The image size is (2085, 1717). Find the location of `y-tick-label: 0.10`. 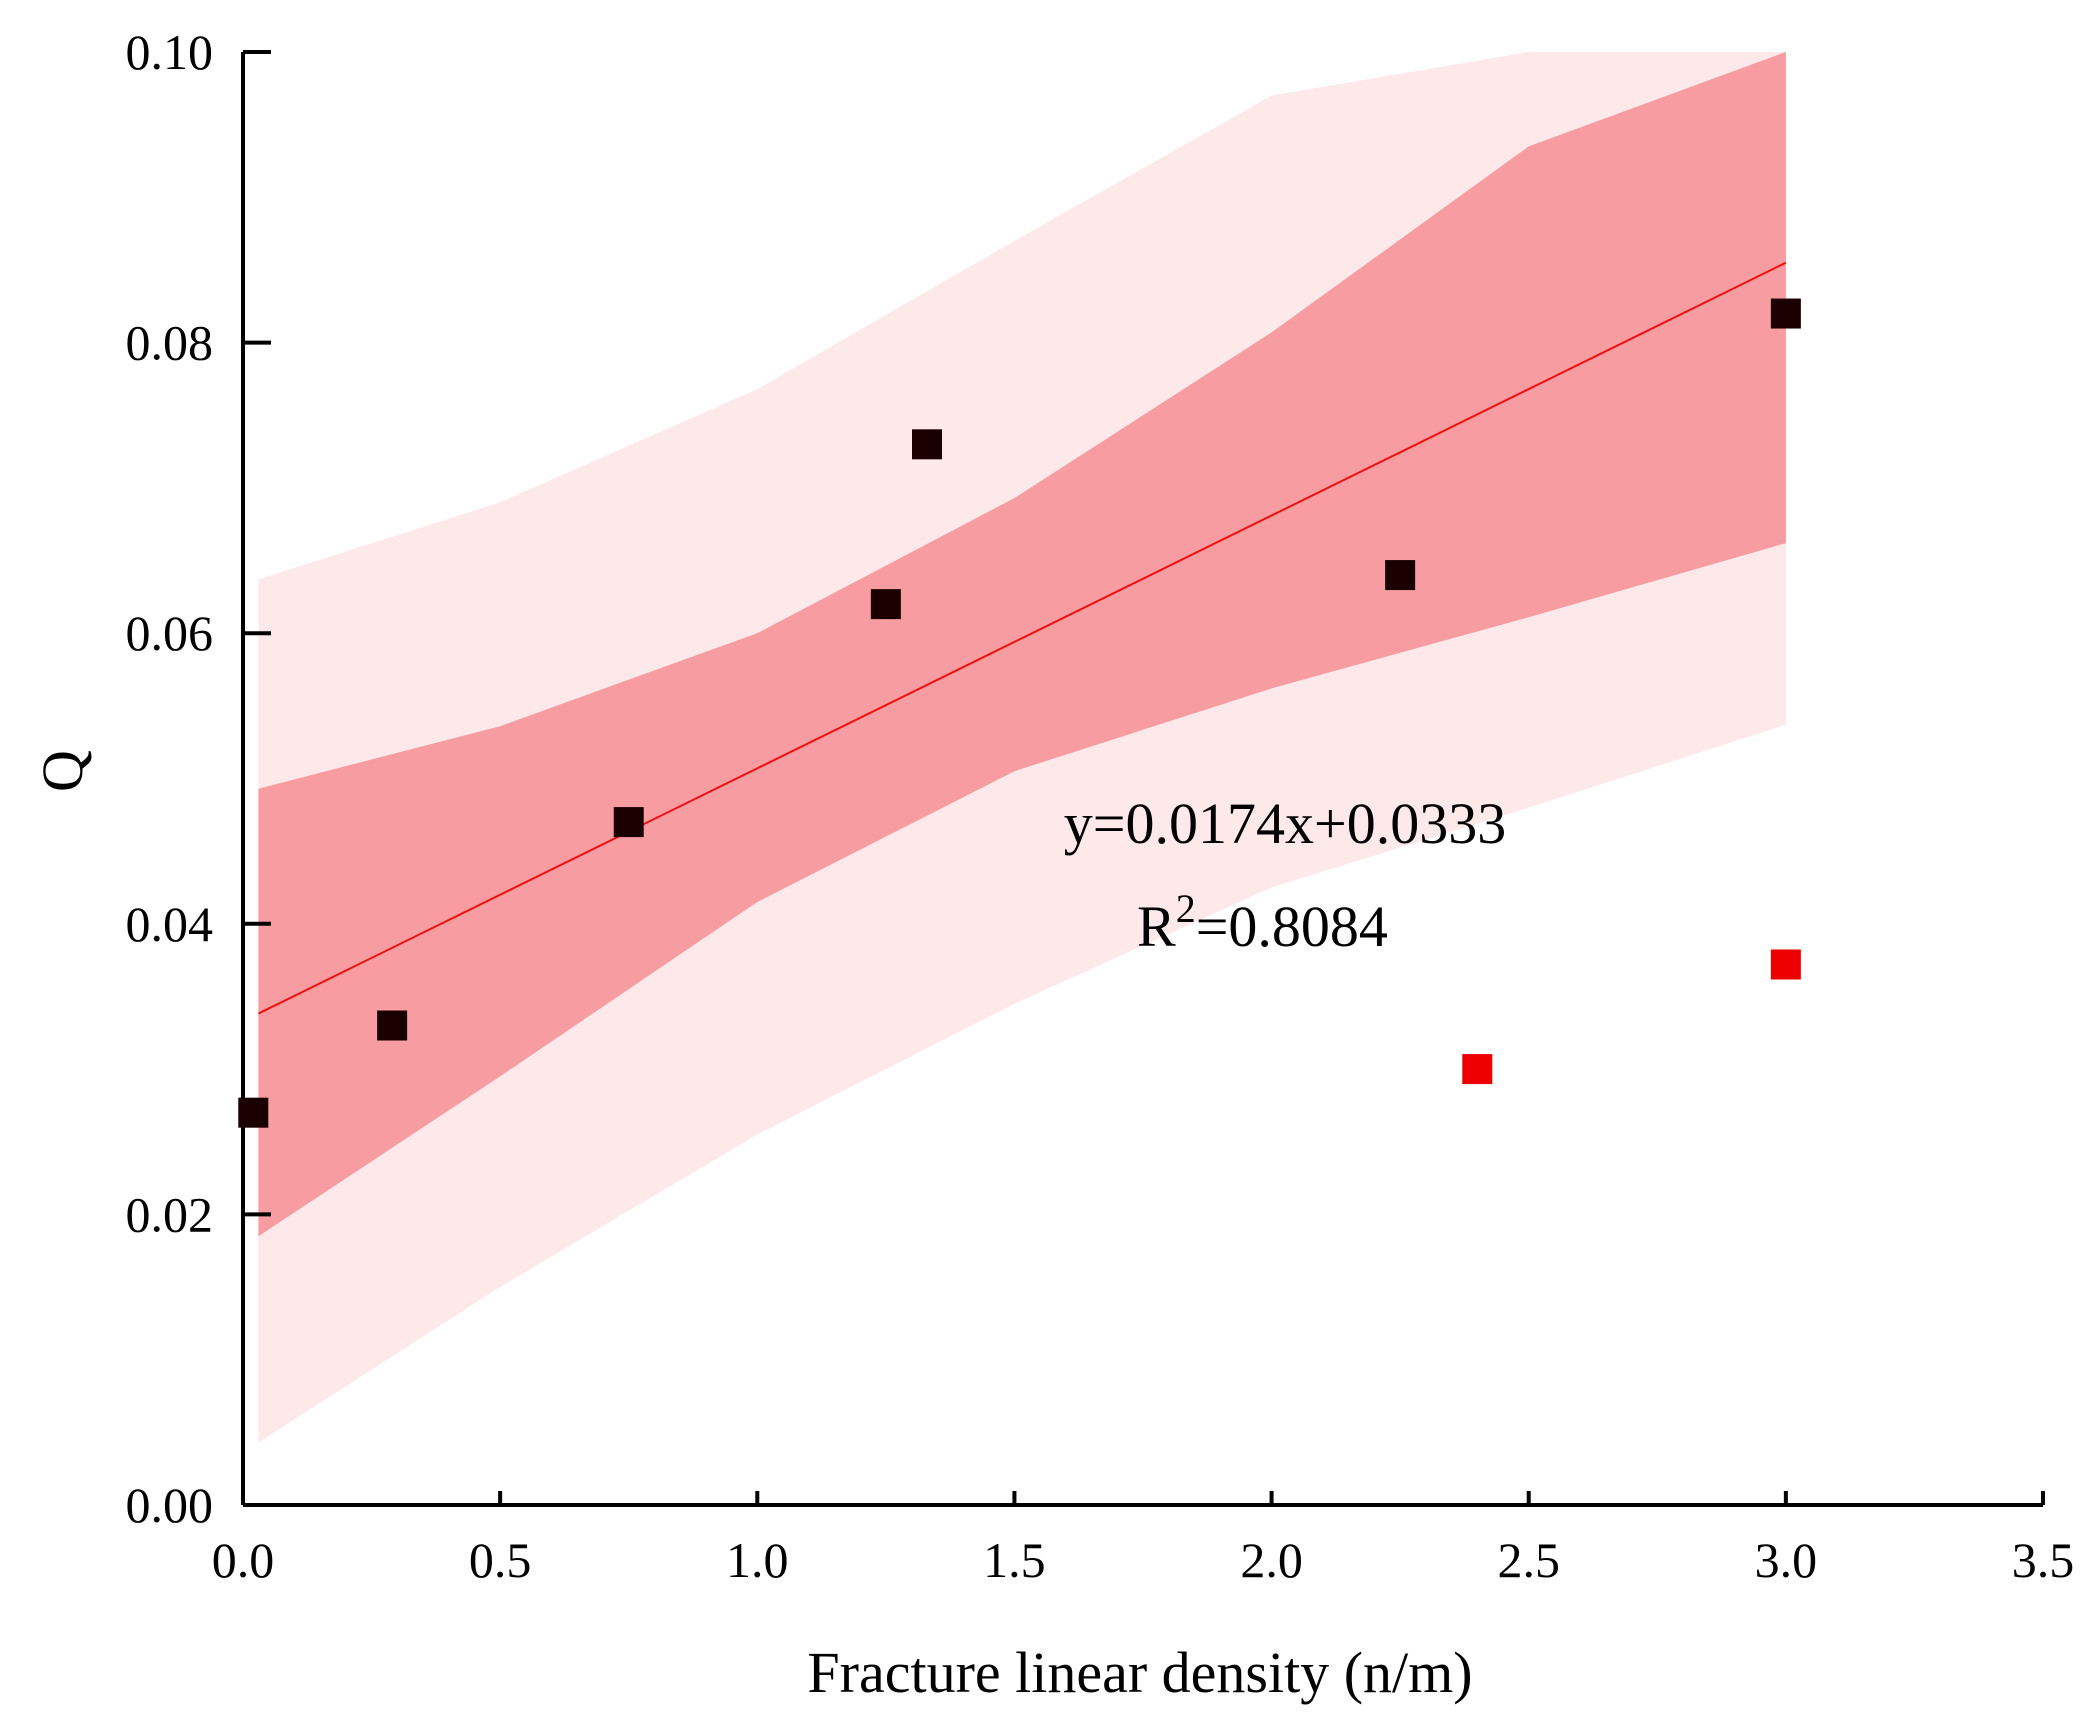

y-tick-label: 0.10 is located at coordinates (170, 52).